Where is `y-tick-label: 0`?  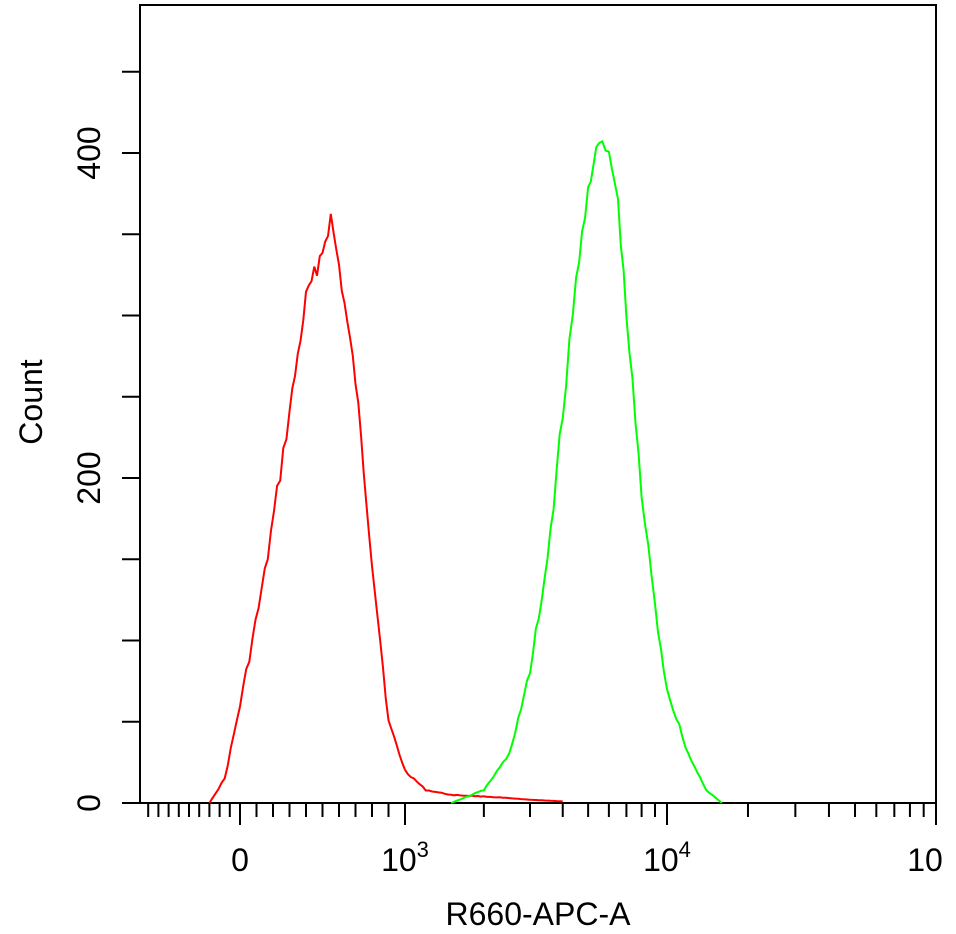 y-tick-label: 0 is located at coordinates (89, 803).